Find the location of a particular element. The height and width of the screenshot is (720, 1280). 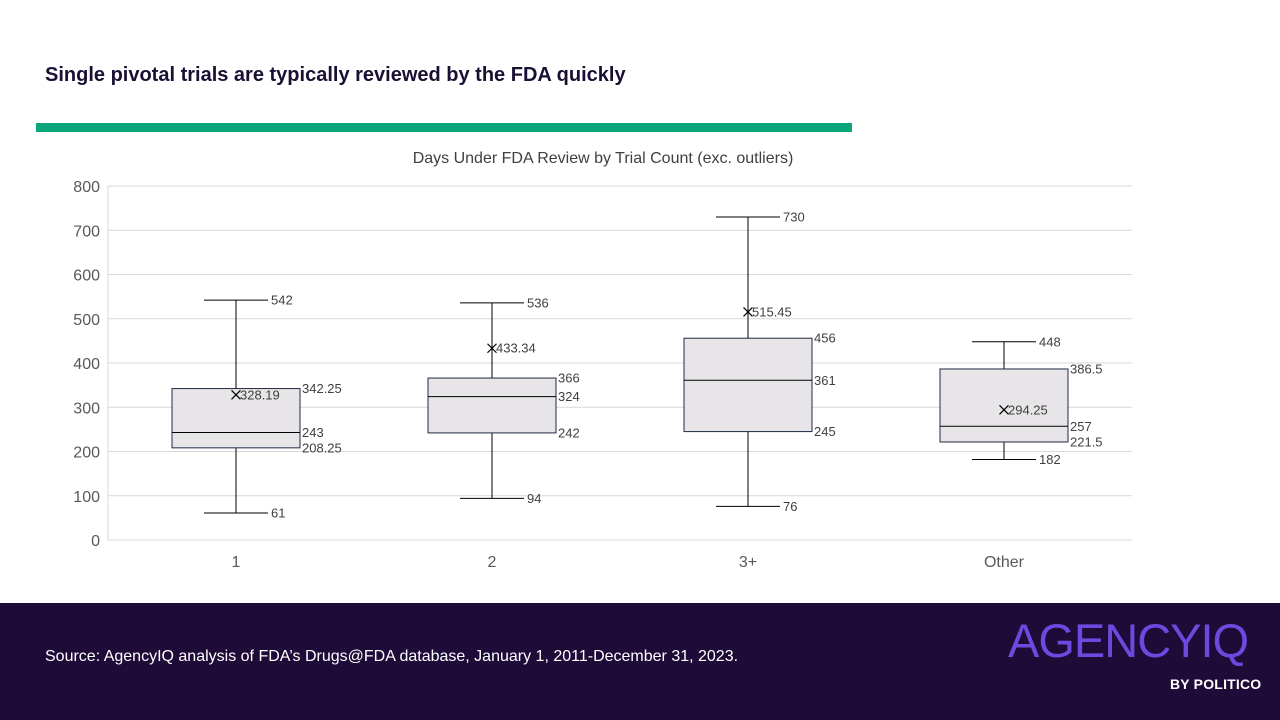

y-tick-label: 800 is located at coordinates (86, 187).